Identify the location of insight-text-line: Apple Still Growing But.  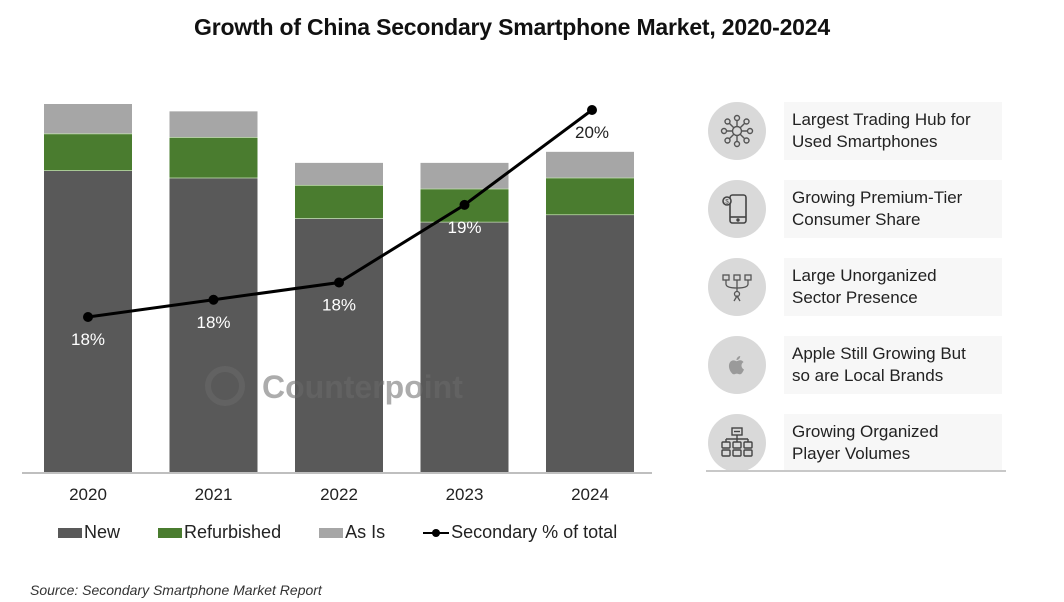
(879, 353).